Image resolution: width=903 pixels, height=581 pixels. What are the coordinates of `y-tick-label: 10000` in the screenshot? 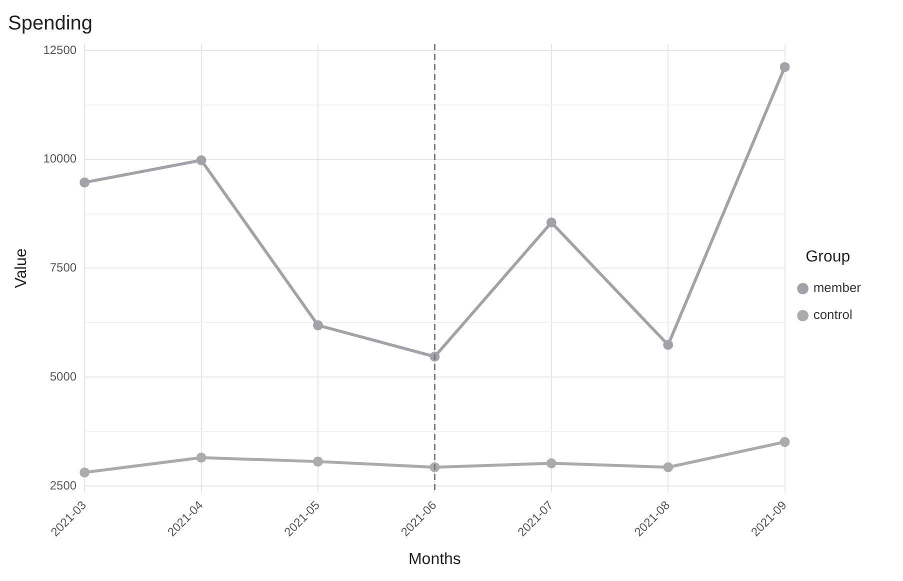 It's located at (60, 159).